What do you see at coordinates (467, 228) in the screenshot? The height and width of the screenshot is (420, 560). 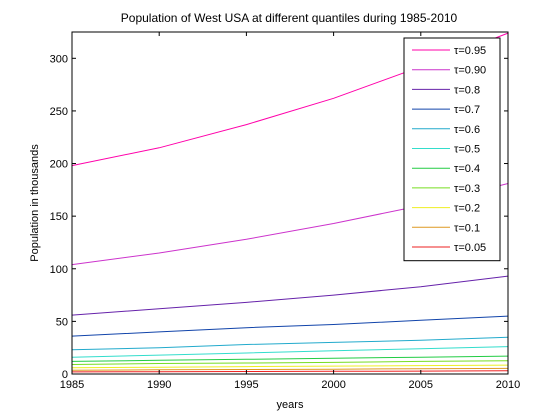 I see `legend-label: τ=0.1` at bounding box center [467, 228].